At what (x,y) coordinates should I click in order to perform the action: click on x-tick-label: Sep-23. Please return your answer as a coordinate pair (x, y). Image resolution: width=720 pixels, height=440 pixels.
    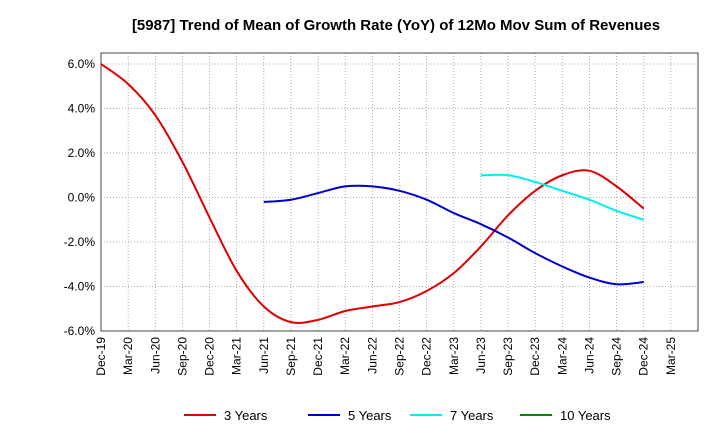
    Looking at the image, I should click on (508, 356).